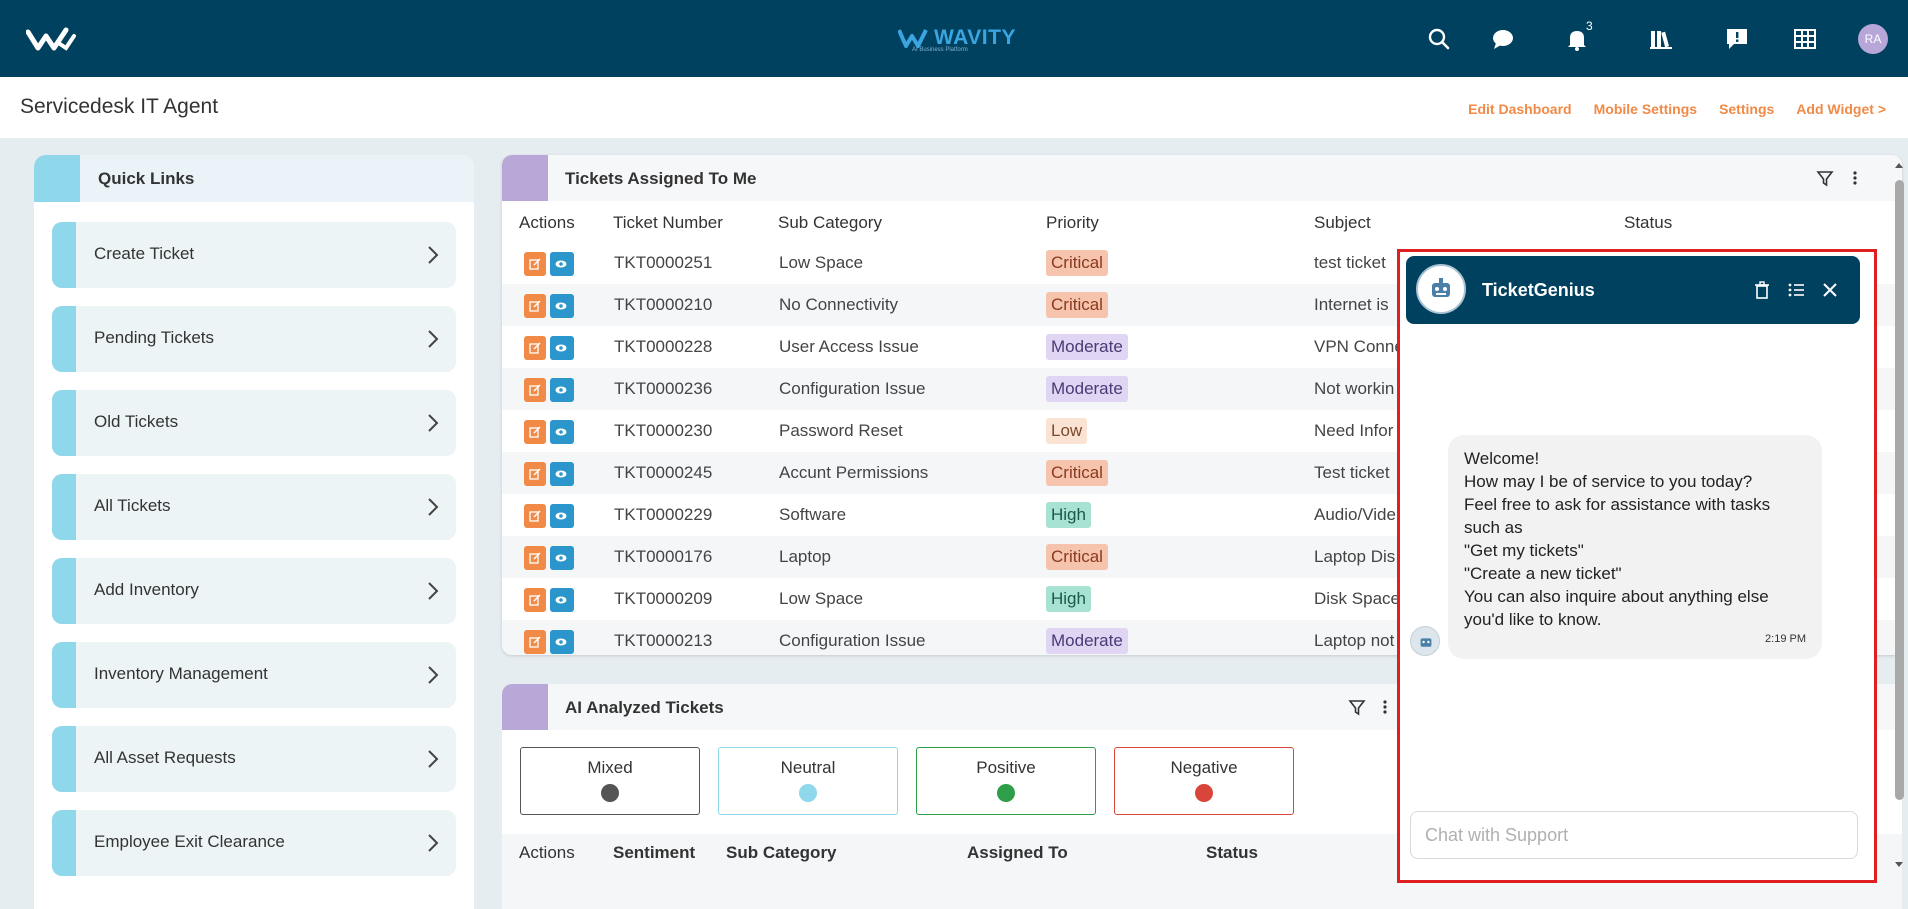  What do you see at coordinates (1648, 222) in the screenshot?
I see `column-header-status: Status` at bounding box center [1648, 222].